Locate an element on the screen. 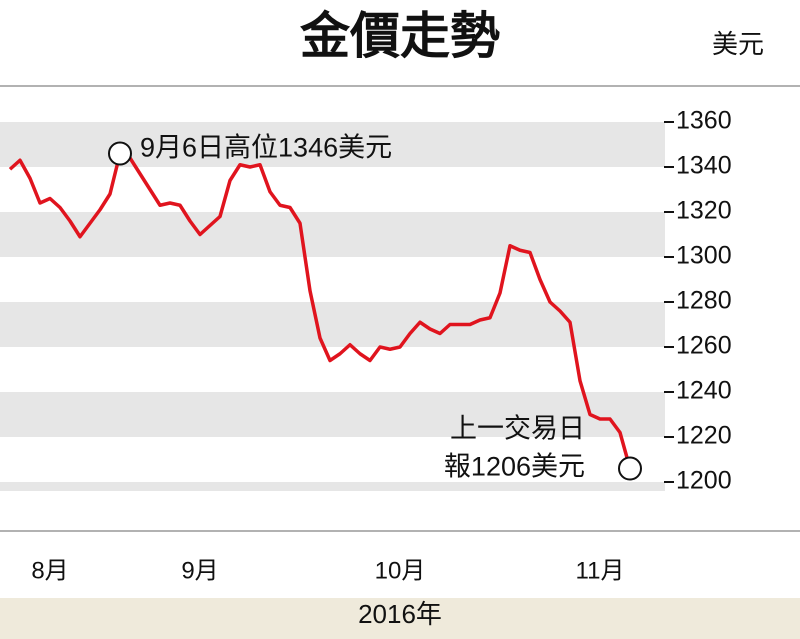 The height and width of the screenshot is (639, 800). y-tick-label: 1340 is located at coordinates (704, 166).